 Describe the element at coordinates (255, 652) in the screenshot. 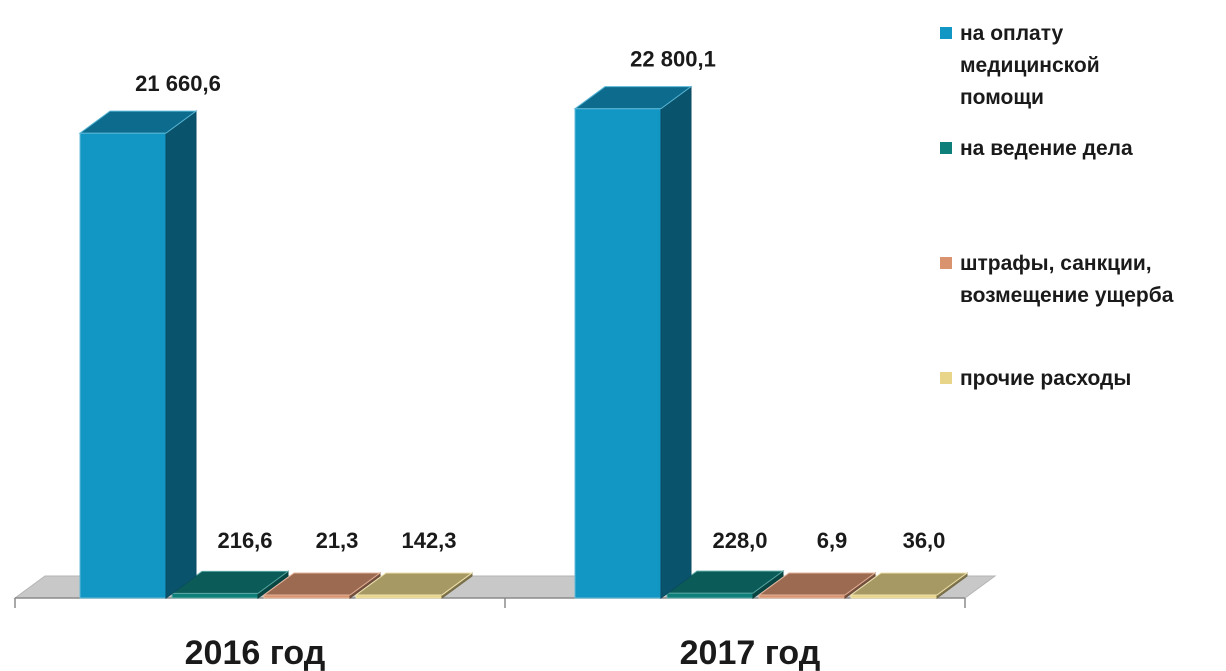

I see `category-label: 2016 год` at that location.